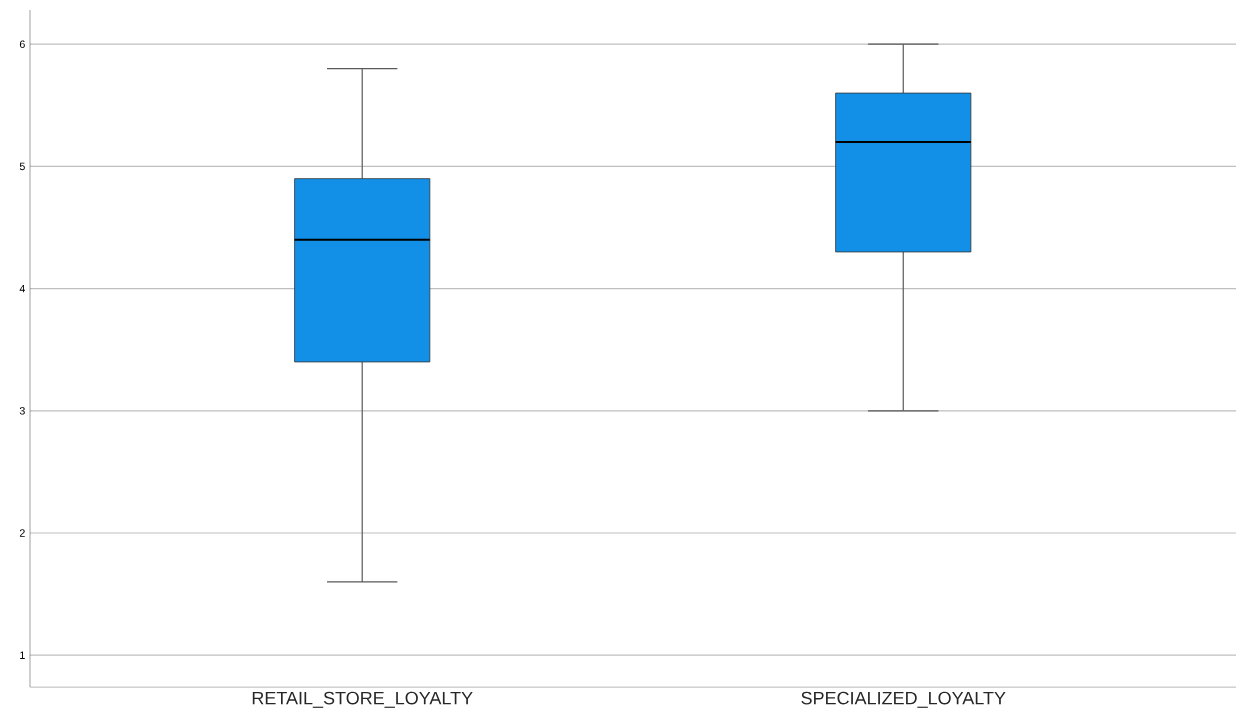 The image size is (1236, 725). Describe the element at coordinates (22, 533) in the screenshot. I see `y-tick-label: 2` at that location.